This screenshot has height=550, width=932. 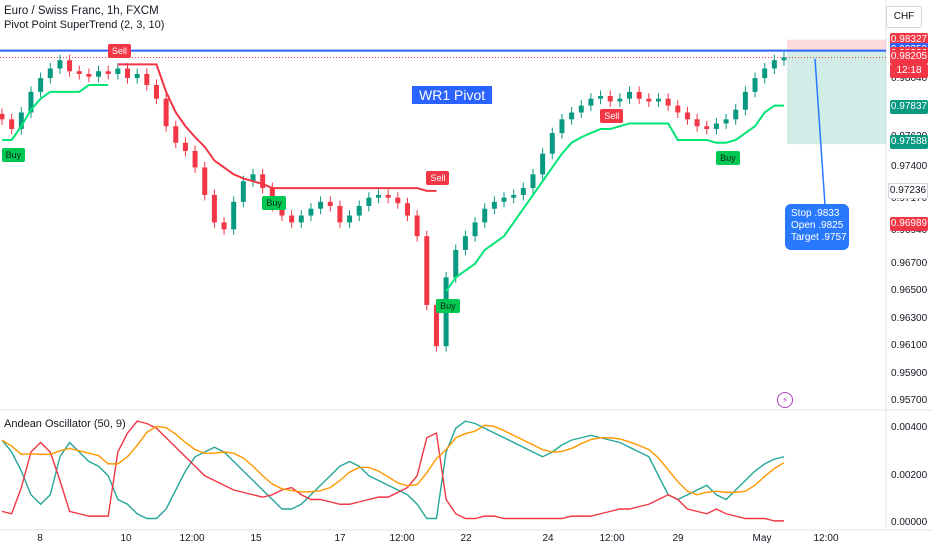 I want to click on note-open: Open .9825, so click(x=817, y=225).